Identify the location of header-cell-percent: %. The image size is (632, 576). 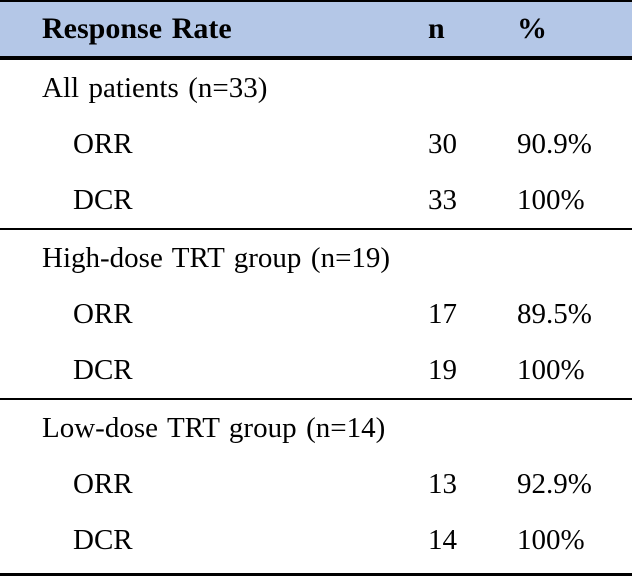
(532, 28).